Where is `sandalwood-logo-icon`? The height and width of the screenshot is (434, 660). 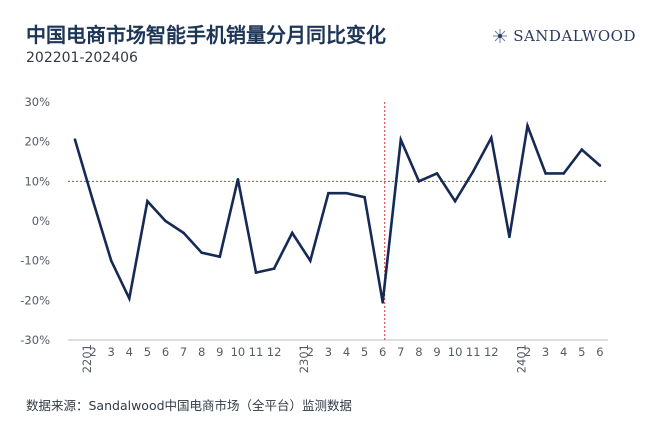 sandalwood-logo-icon is located at coordinates (500, 36).